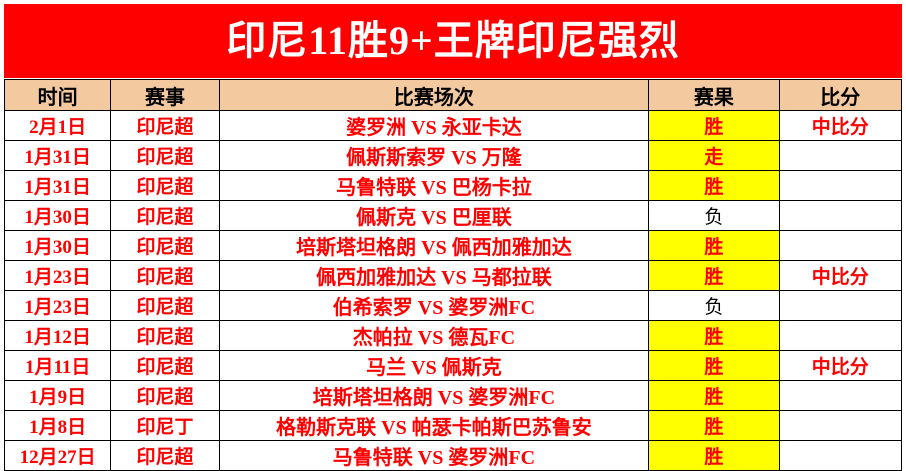 The height and width of the screenshot is (471, 906). I want to click on table-row: 1月8日 印尼丁 格勒斯克联 VS 帕瑟卡帕斯巴苏鲁安胜, so click(453, 425).